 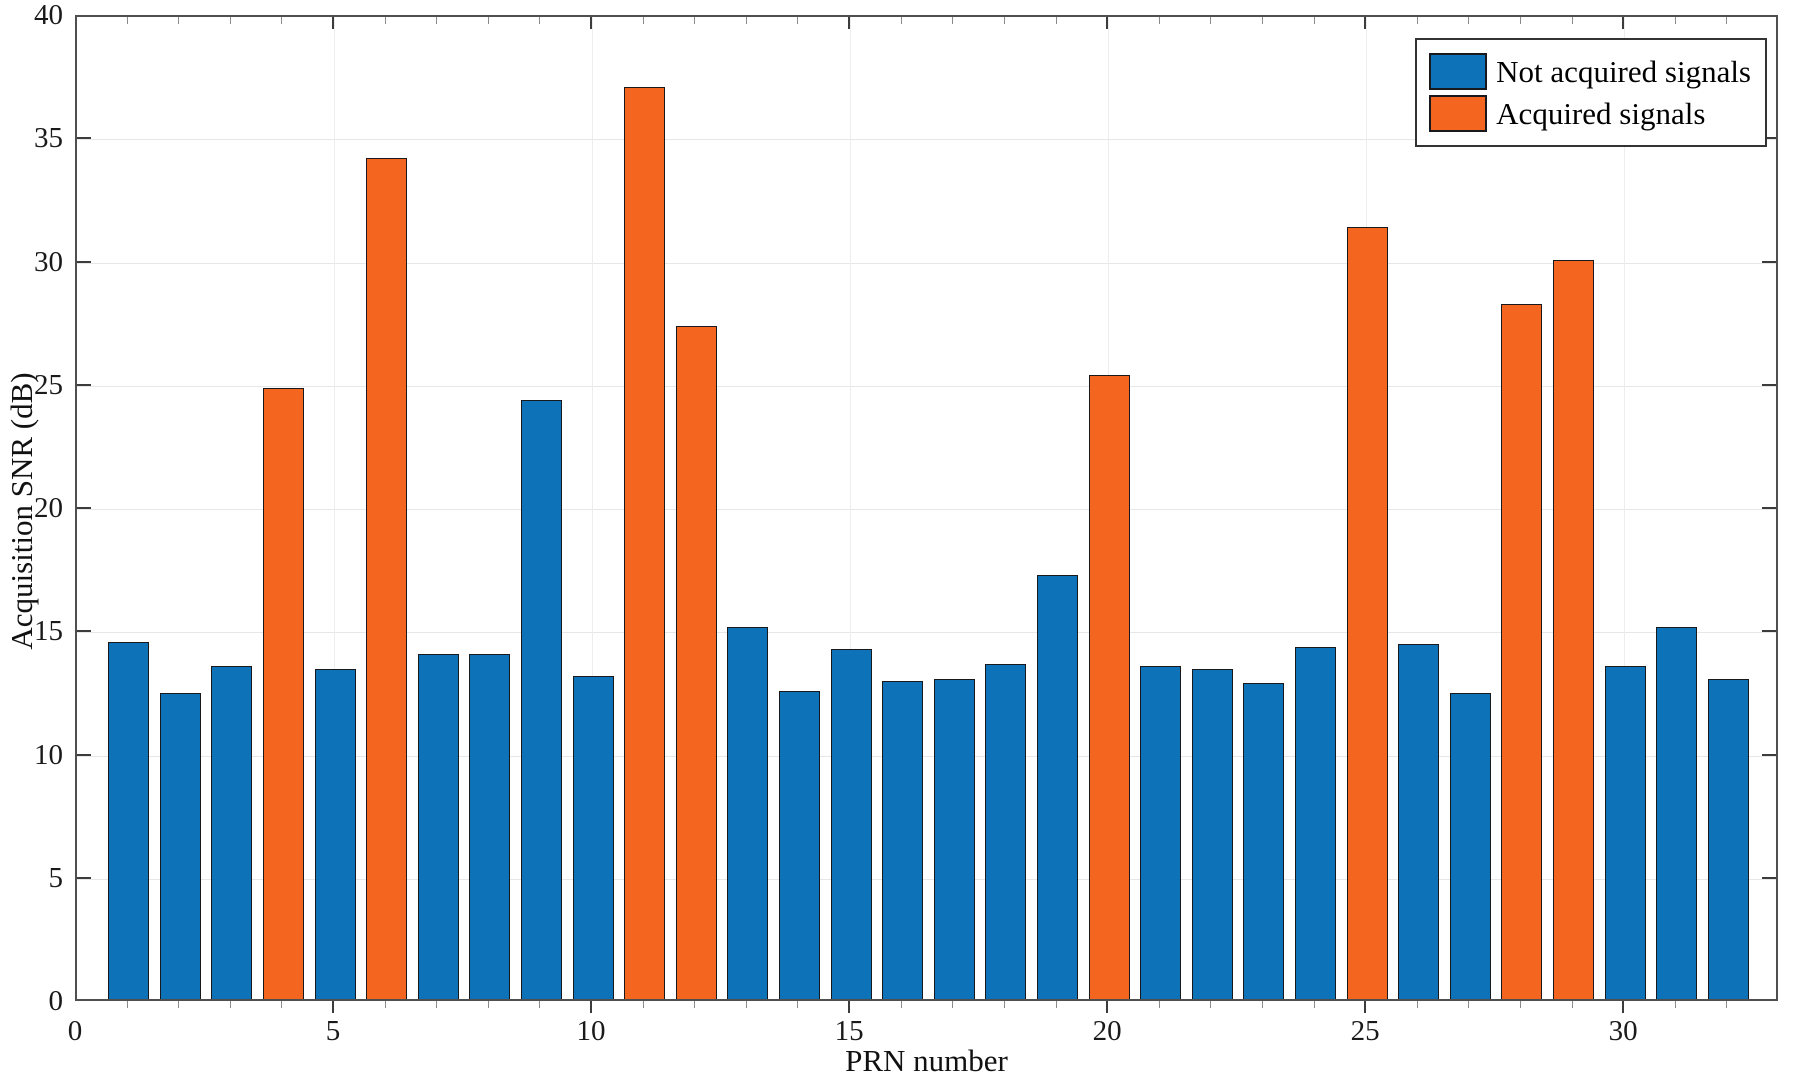 What do you see at coordinates (1623, 1031) in the screenshot?
I see `x-tick-label: 30` at bounding box center [1623, 1031].